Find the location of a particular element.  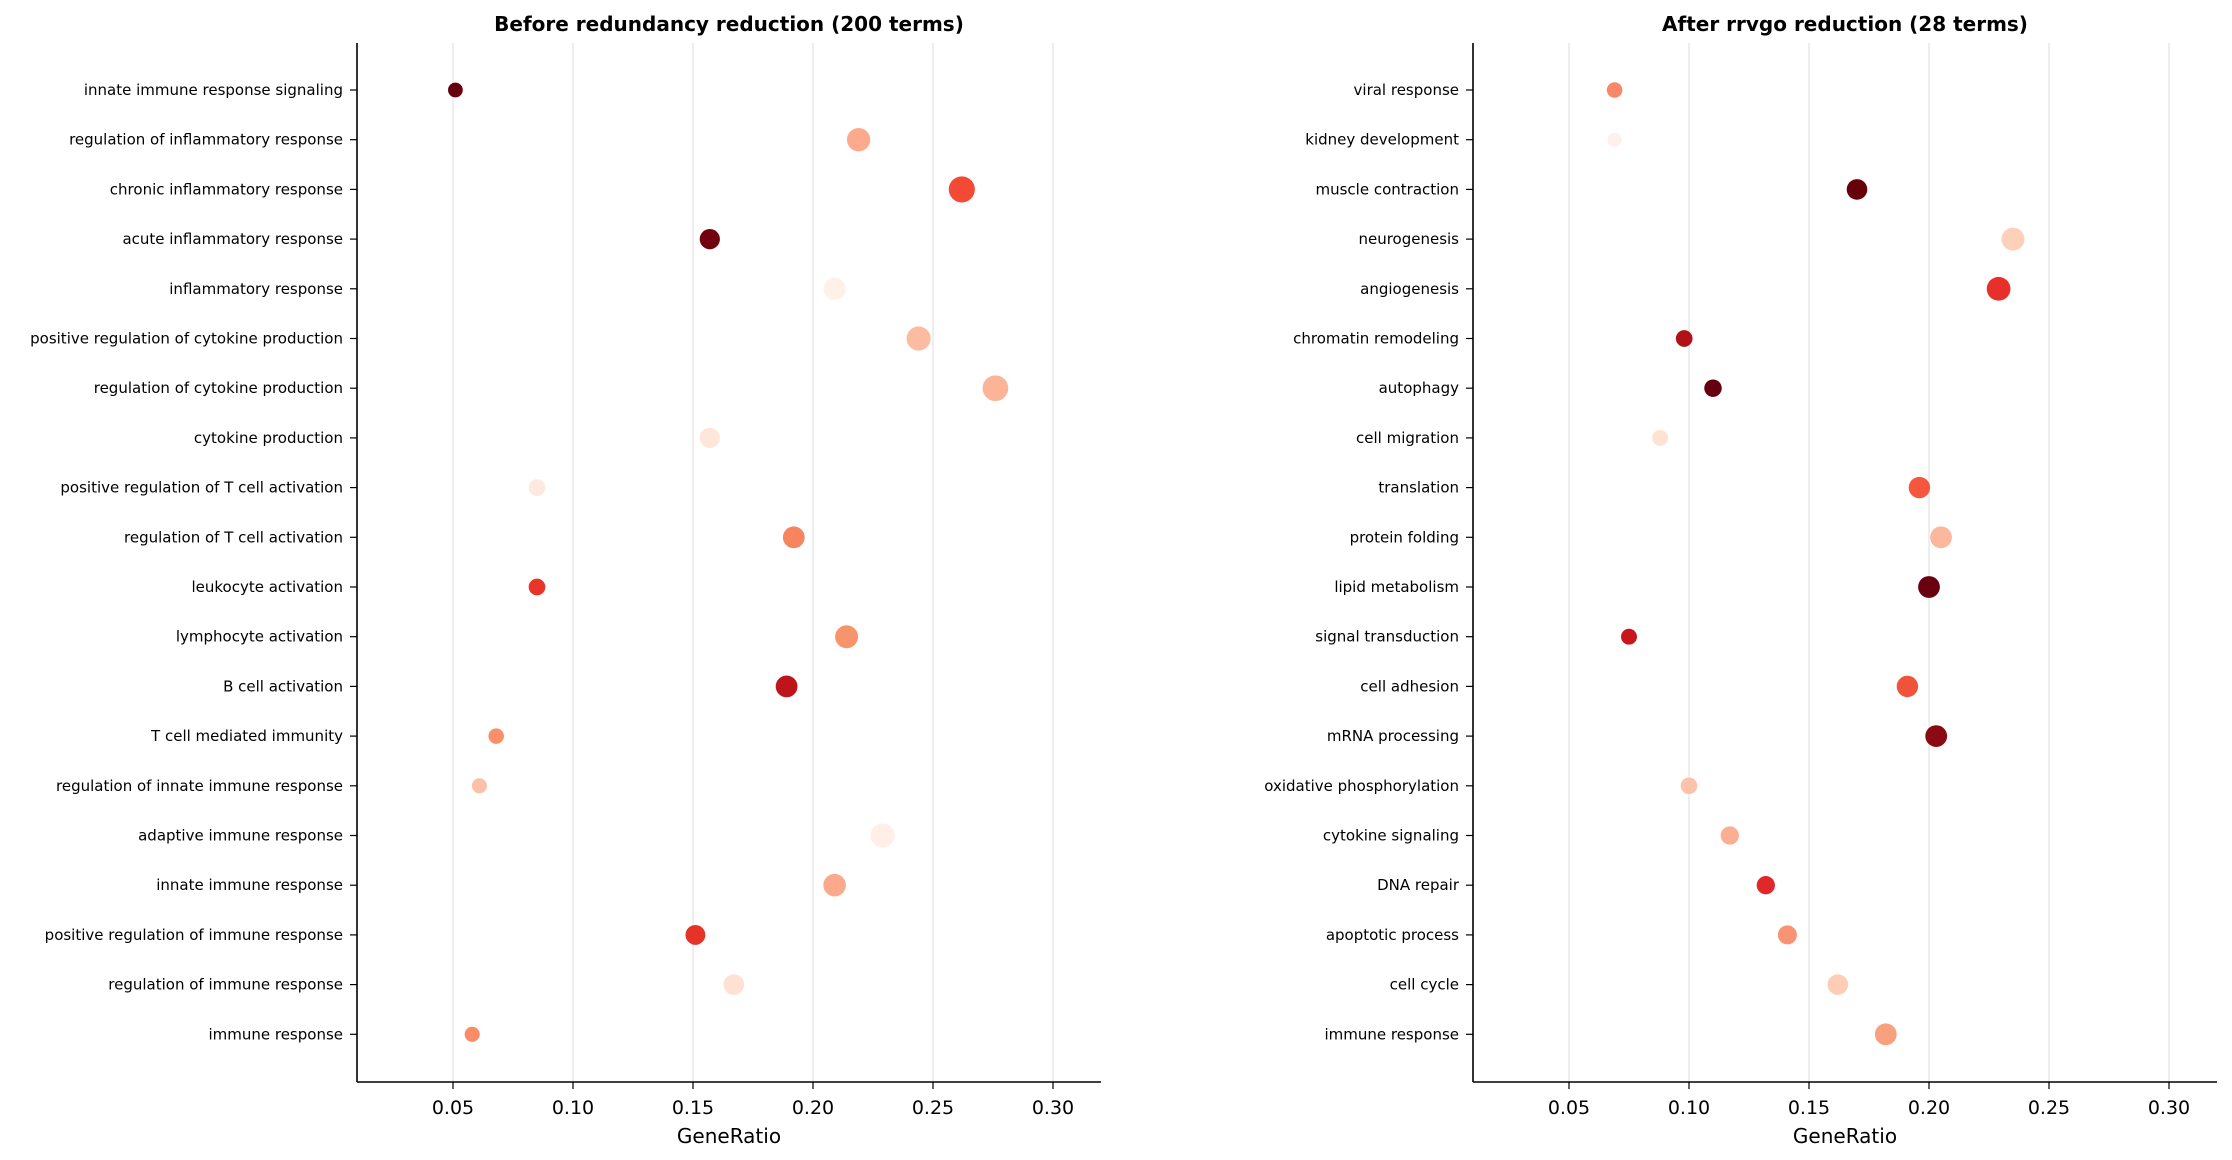

category-label: cytokine production is located at coordinates (268, 438).